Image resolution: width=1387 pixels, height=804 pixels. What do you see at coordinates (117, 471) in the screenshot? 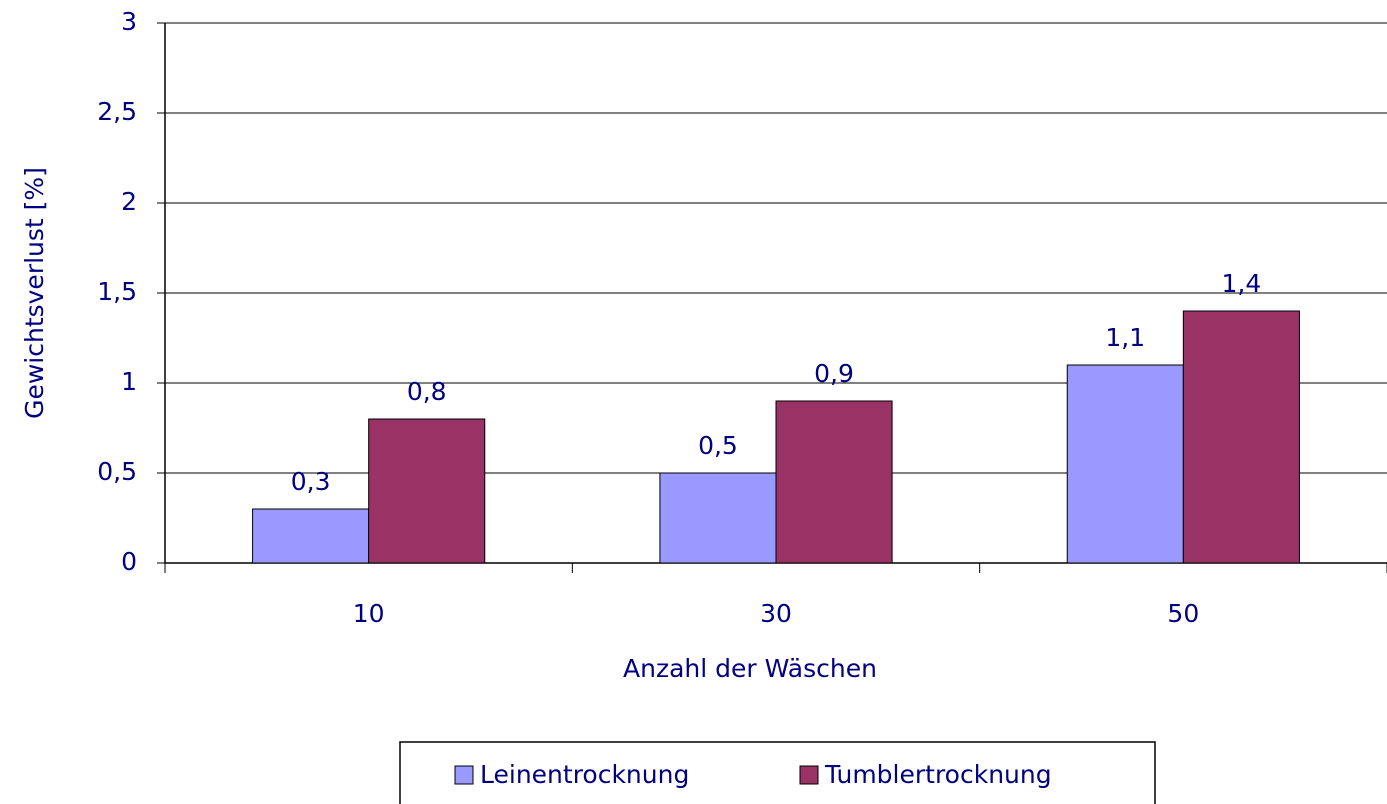
I see `y-tick-label: 0,5` at bounding box center [117, 471].